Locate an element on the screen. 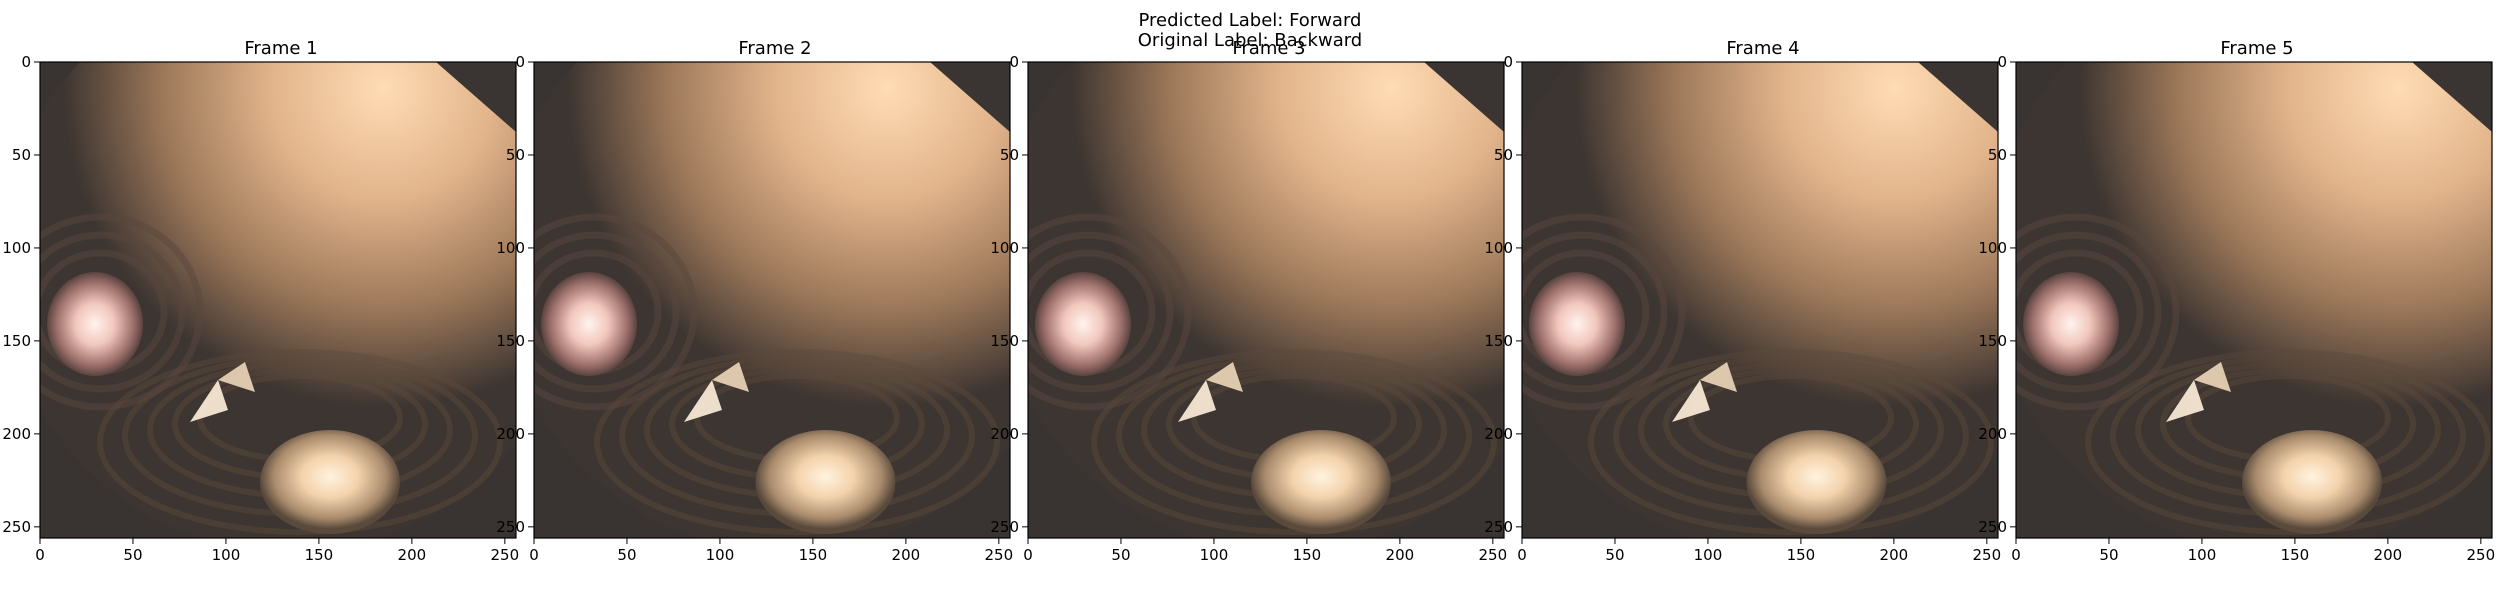 Image resolution: width=2500 pixels, height=600 pixels. original-label-title: Original Label: Backward is located at coordinates (1250, 40).